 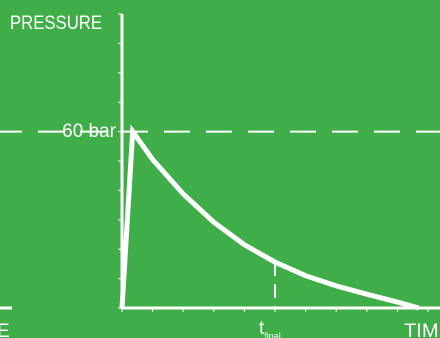 What do you see at coordinates (5, 329) in the screenshot?
I see `x-axis-label-left-fragment: E` at bounding box center [5, 329].